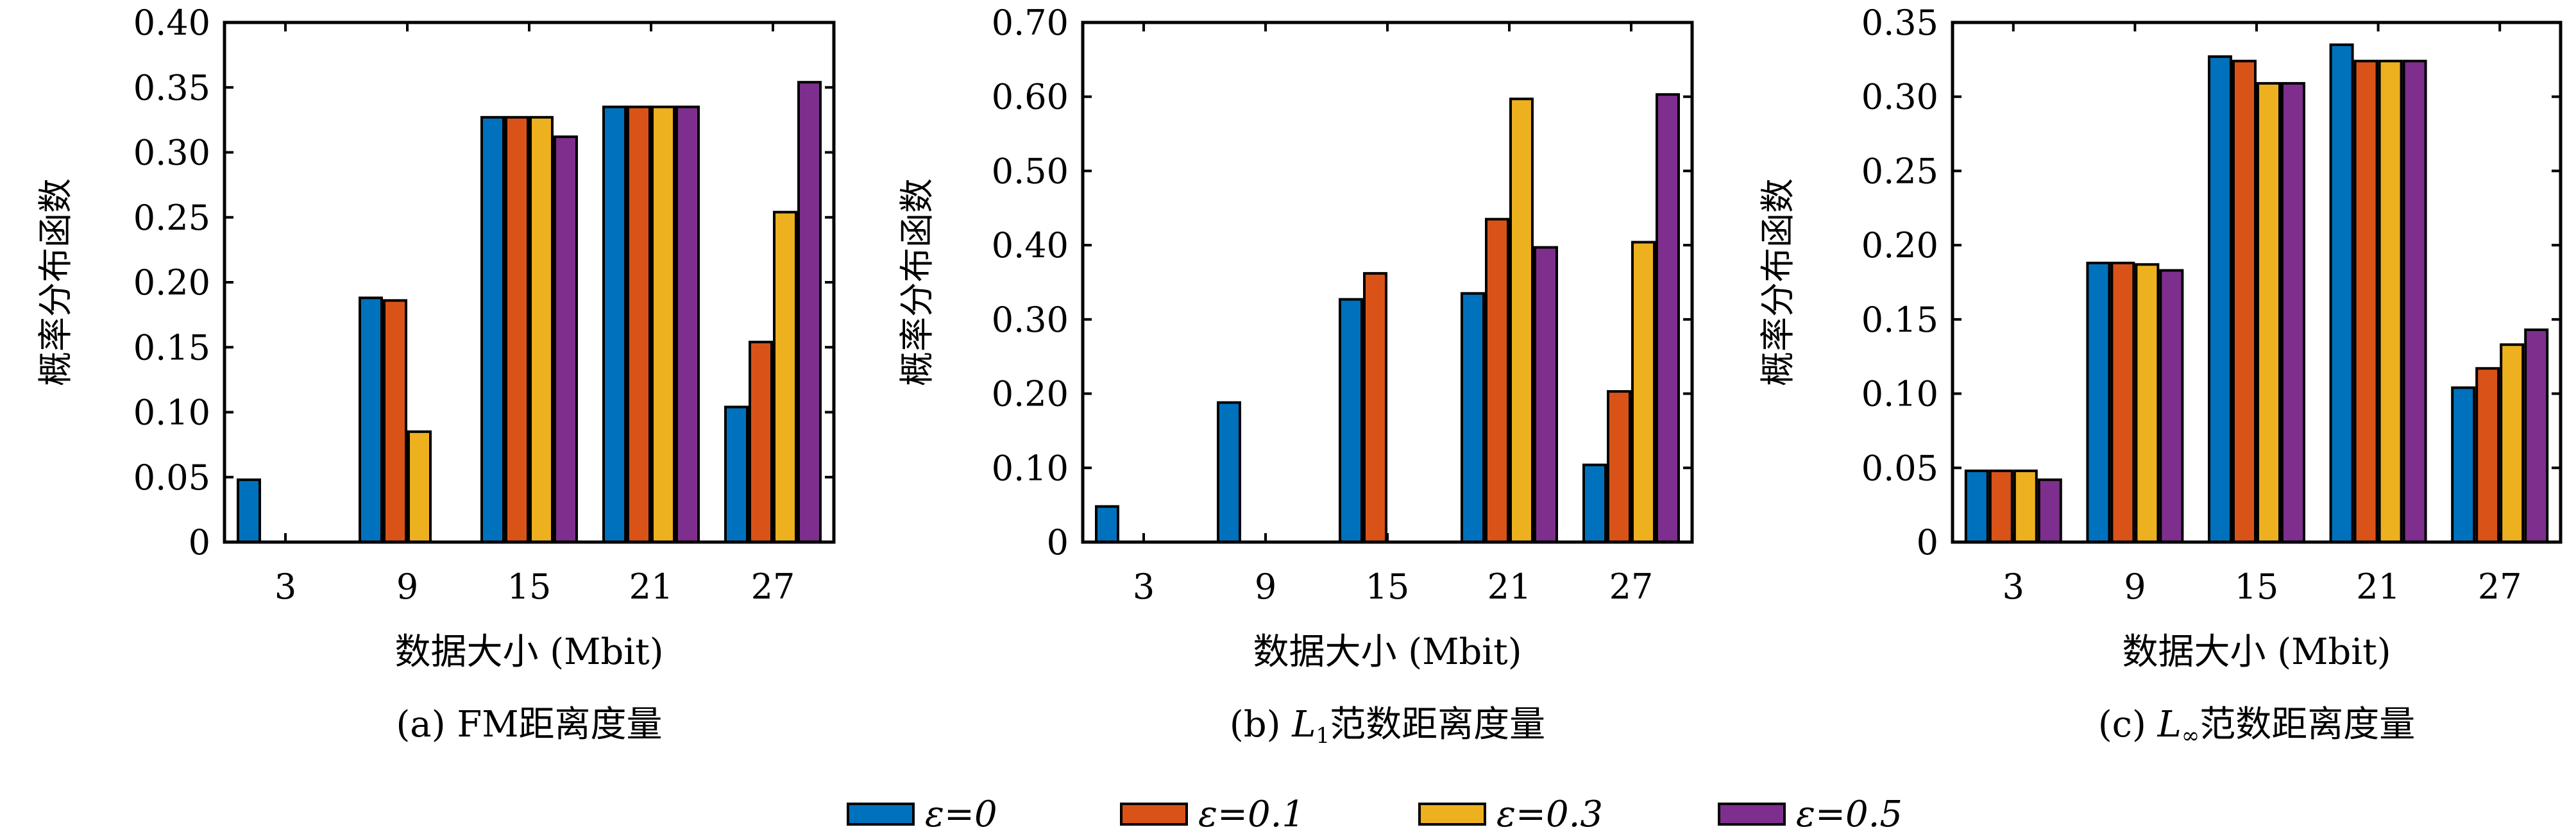  Describe the element at coordinates (2171, 406) in the screenshot. I see `bar-c-s3-c1` at that location.